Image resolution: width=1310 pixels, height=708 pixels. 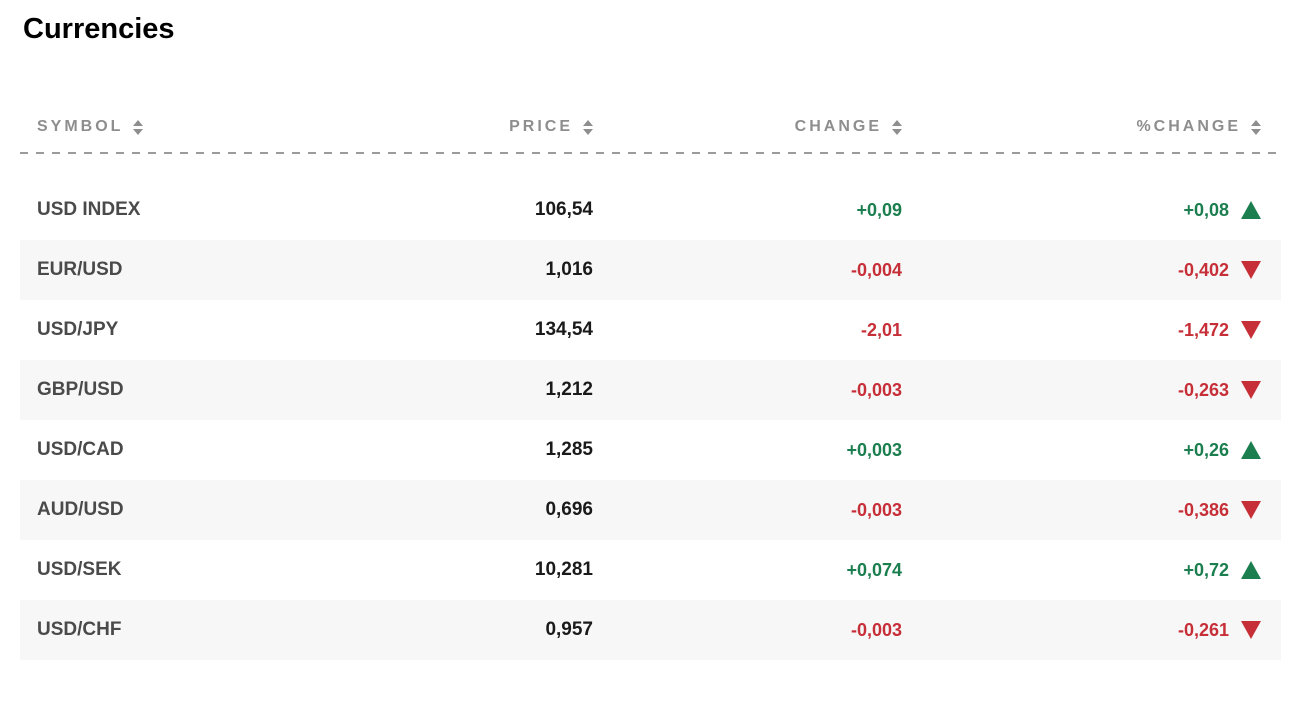 What do you see at coordinates (80, 389) in the screenshot?
I see `symbol-cell: GBP/USD` at bounding box center [80, 389].